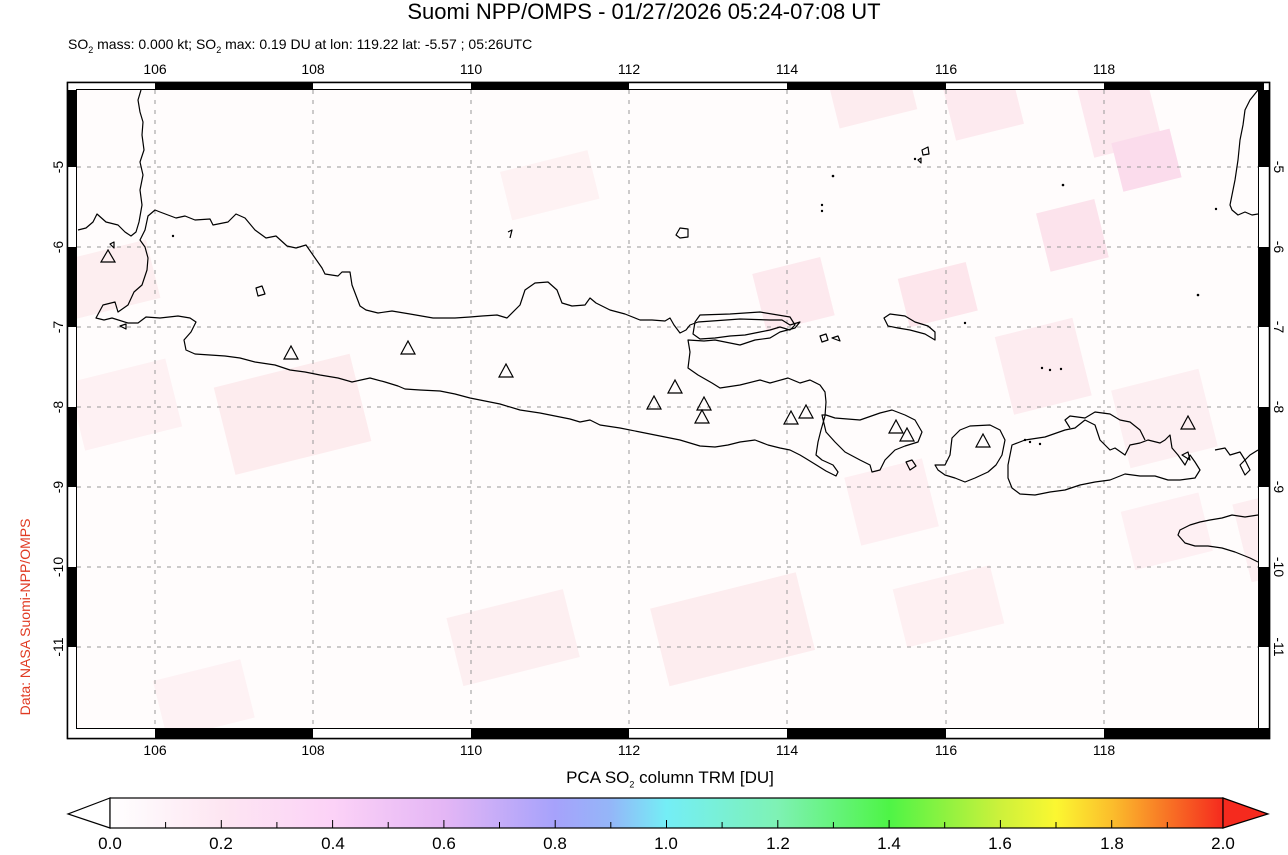 The width and height of the screenshot is (1288, 855). I want to click on lon-tick-bottom: 108, so click(313, 750).